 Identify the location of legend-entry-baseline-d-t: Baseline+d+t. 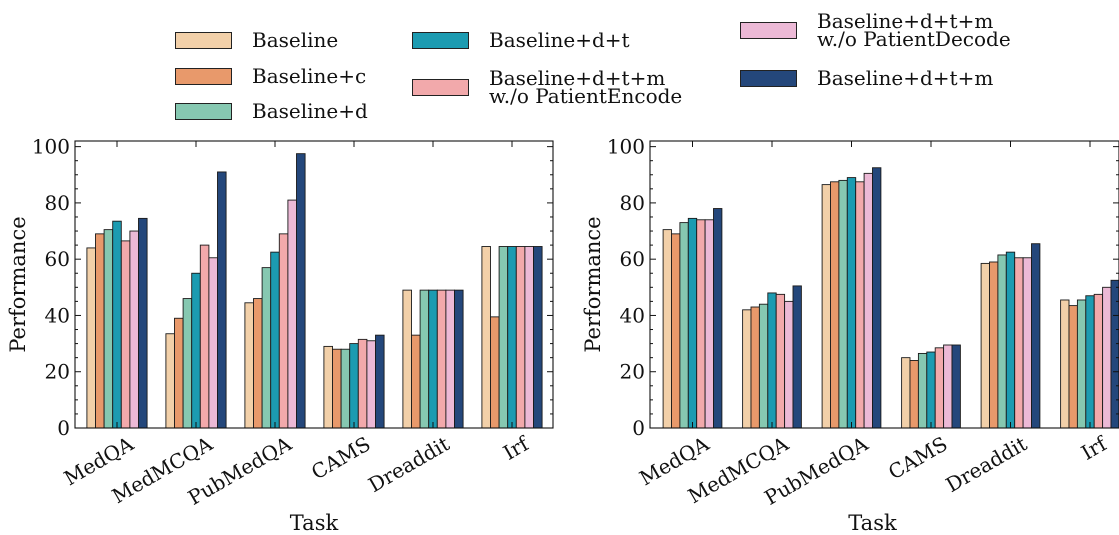
(521, 40).